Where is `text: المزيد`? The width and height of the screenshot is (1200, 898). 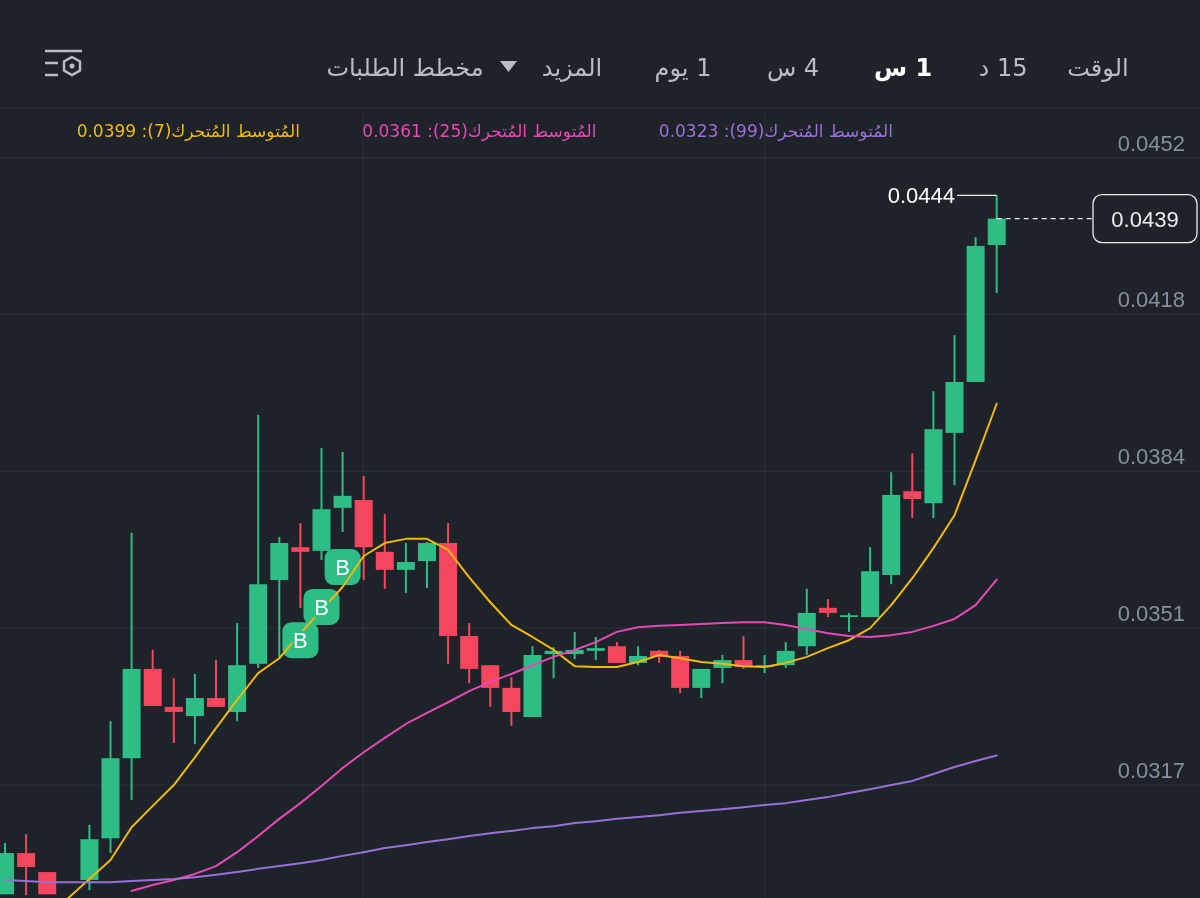
text: المزيد is located at coordinates (572, 68).